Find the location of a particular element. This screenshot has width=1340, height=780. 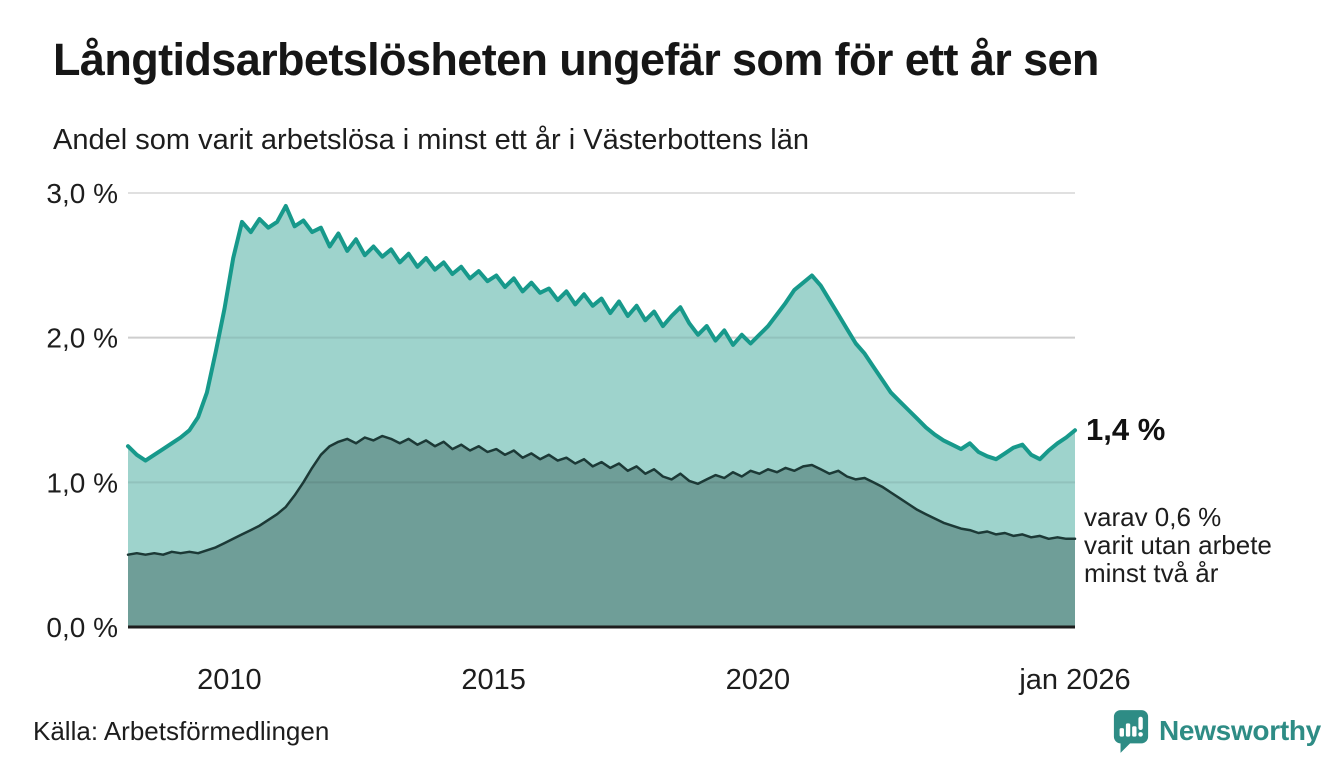

latest-value-label: 1,4 % is located at coordinates (1126, 429).